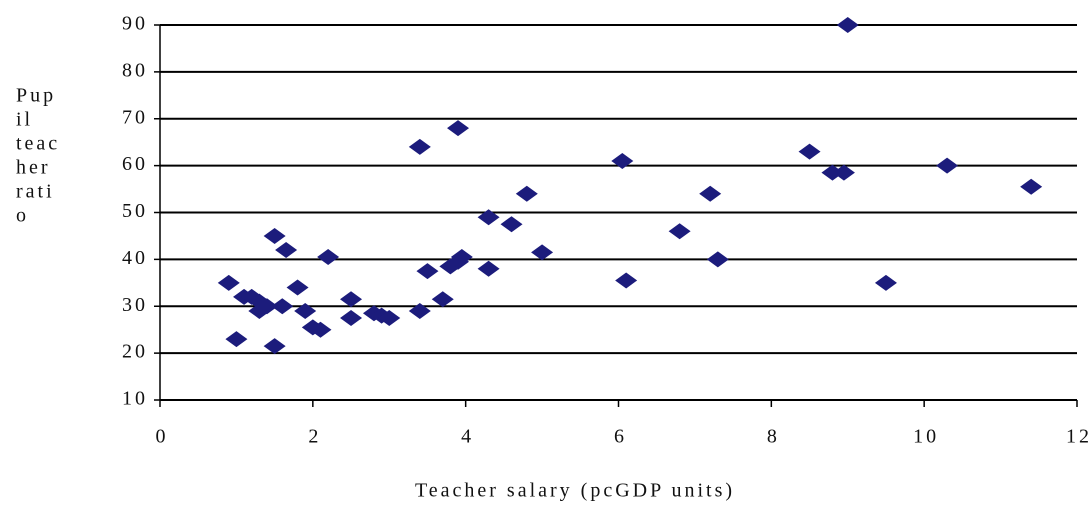 The width and height of the screenshot is (1090, 507). Describe the element at coordinates (773, 437) in the screenshot. I see `x-tick-label: 8` at that location.